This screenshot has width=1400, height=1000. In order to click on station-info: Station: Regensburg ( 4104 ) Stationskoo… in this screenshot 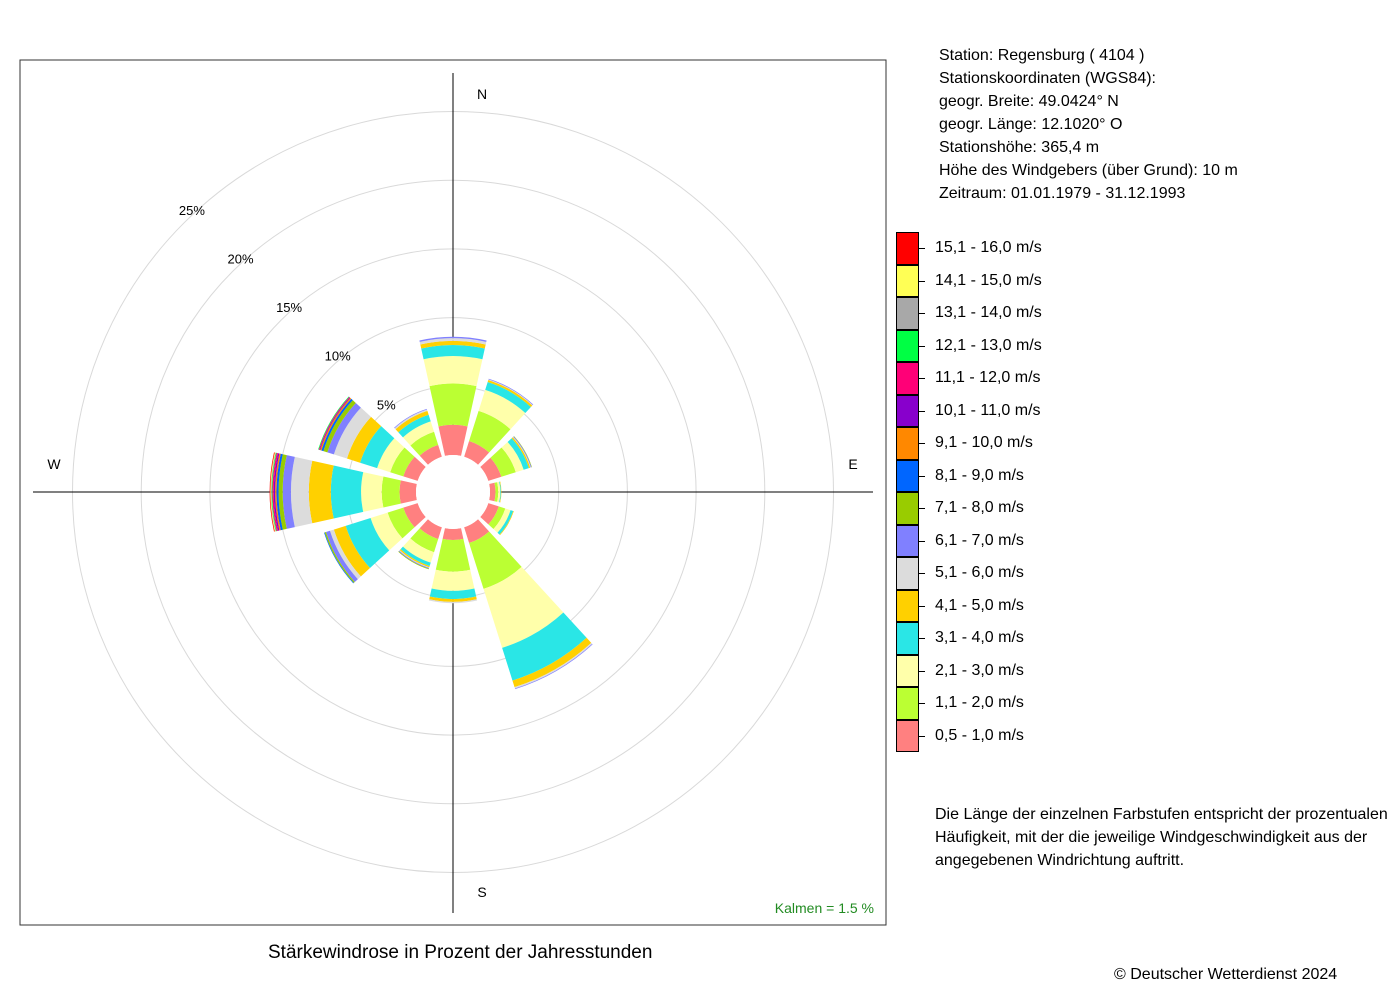, I will do `click(1088, 124)`.